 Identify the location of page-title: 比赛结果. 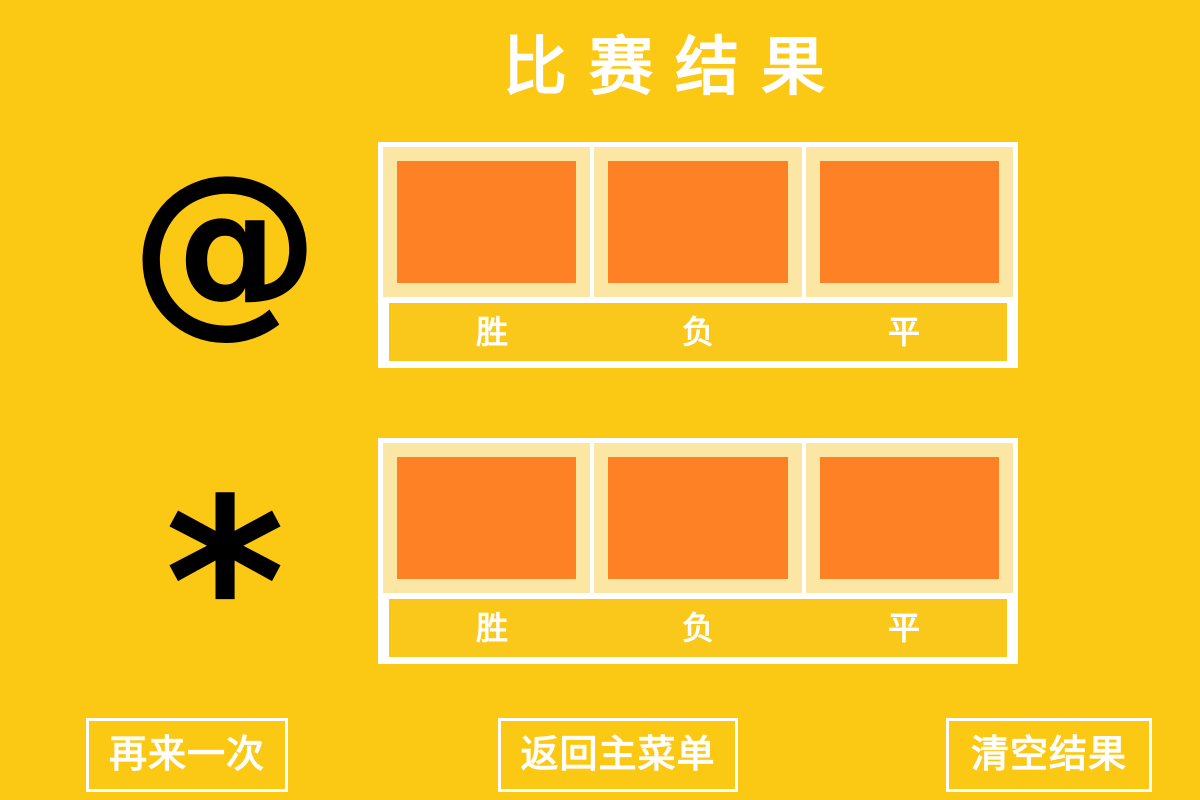
(675, 68).